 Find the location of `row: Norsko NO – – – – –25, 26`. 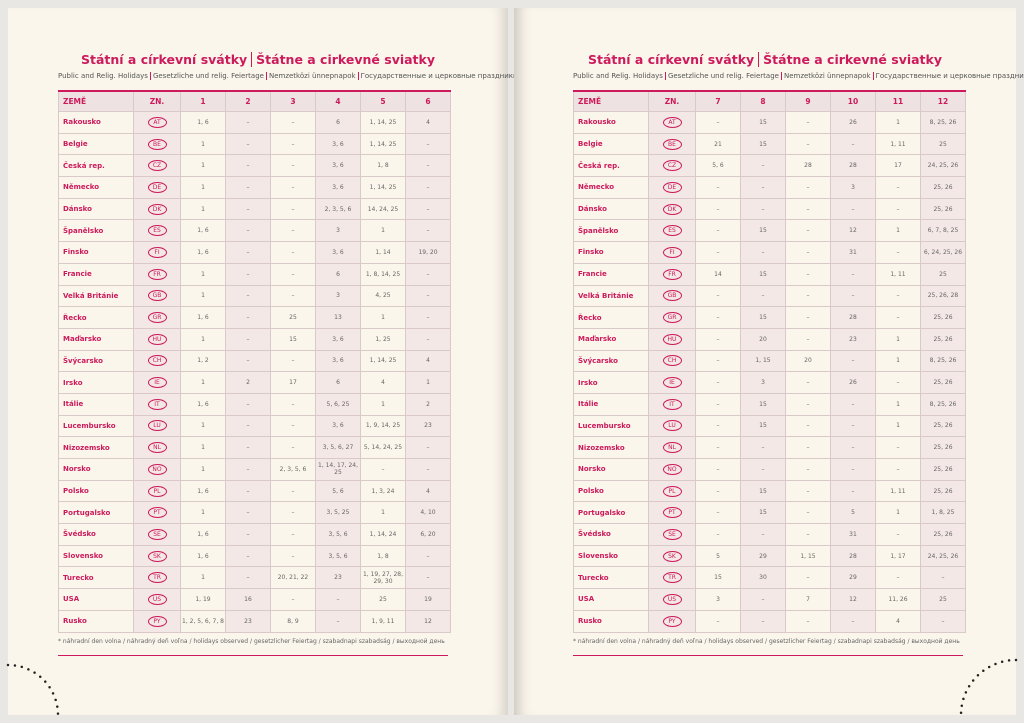

row: Norsko NO – – – – –25, 26 is located at coordinates (769, 469).